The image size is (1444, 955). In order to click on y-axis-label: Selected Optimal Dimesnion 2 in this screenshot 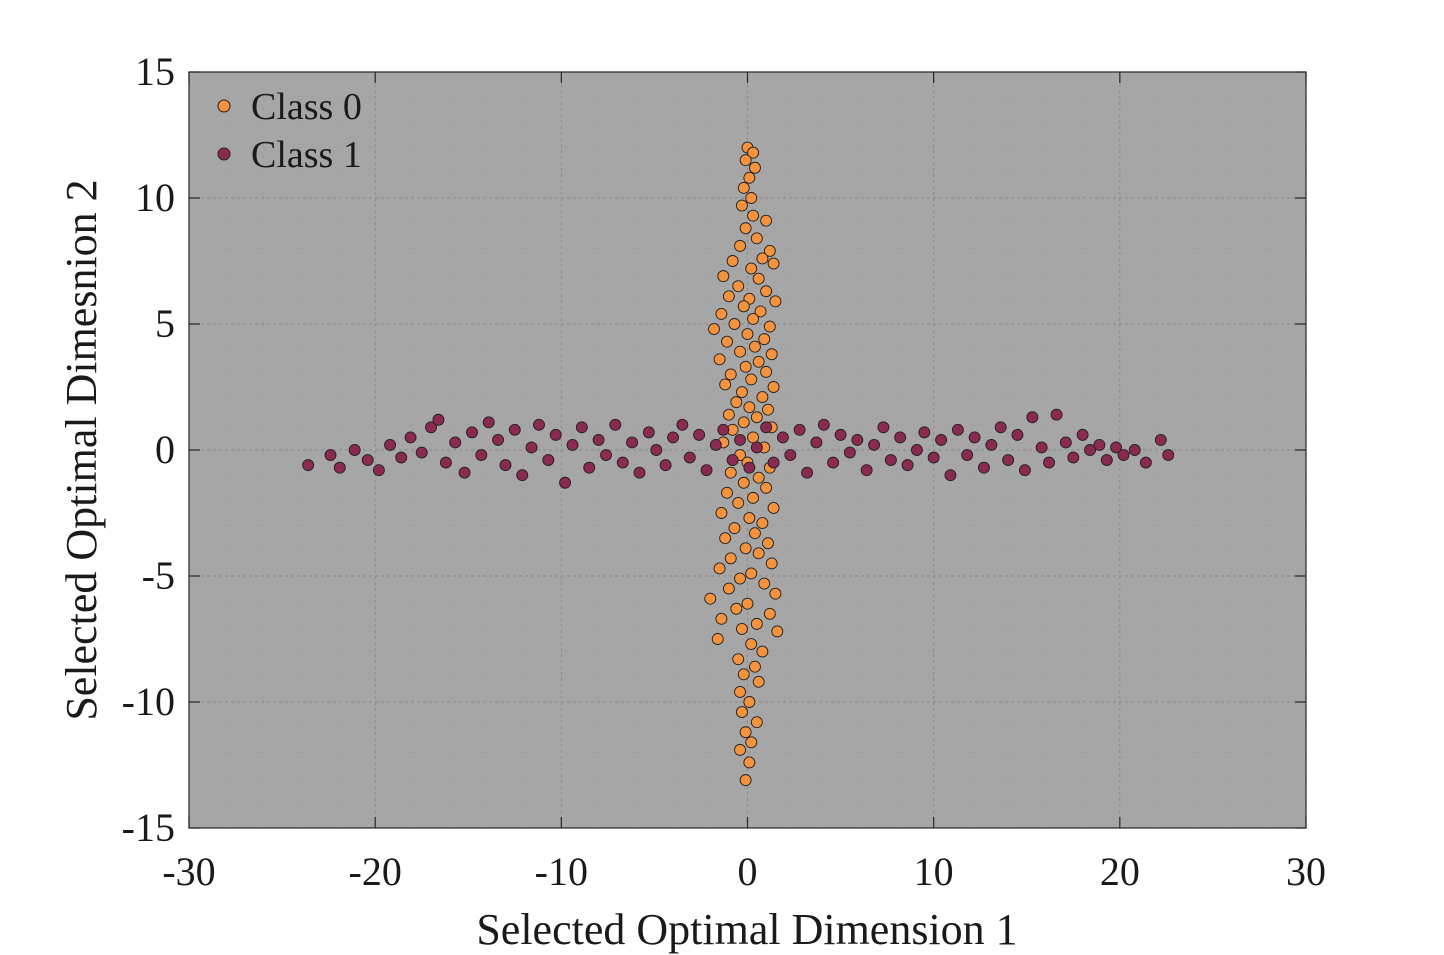, I will do `click(81, 449)`.